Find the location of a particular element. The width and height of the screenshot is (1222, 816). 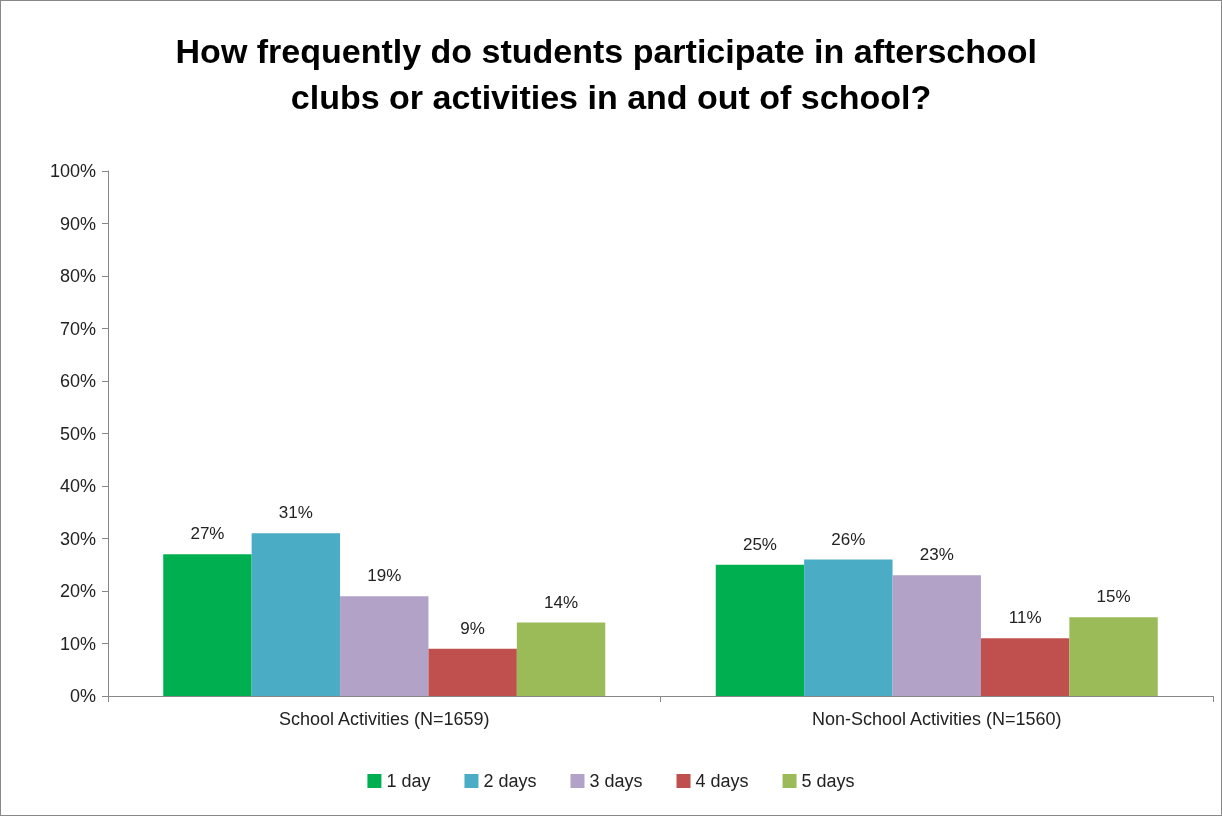

data-label: 11% is located at coordinates (1025, 618).